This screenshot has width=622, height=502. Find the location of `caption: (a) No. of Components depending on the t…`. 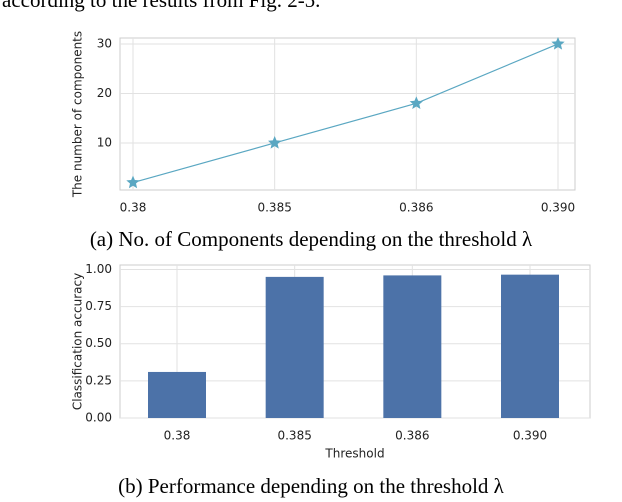

caption: (a) No. of Components depending on the t… is located at coordinates (311, 239).